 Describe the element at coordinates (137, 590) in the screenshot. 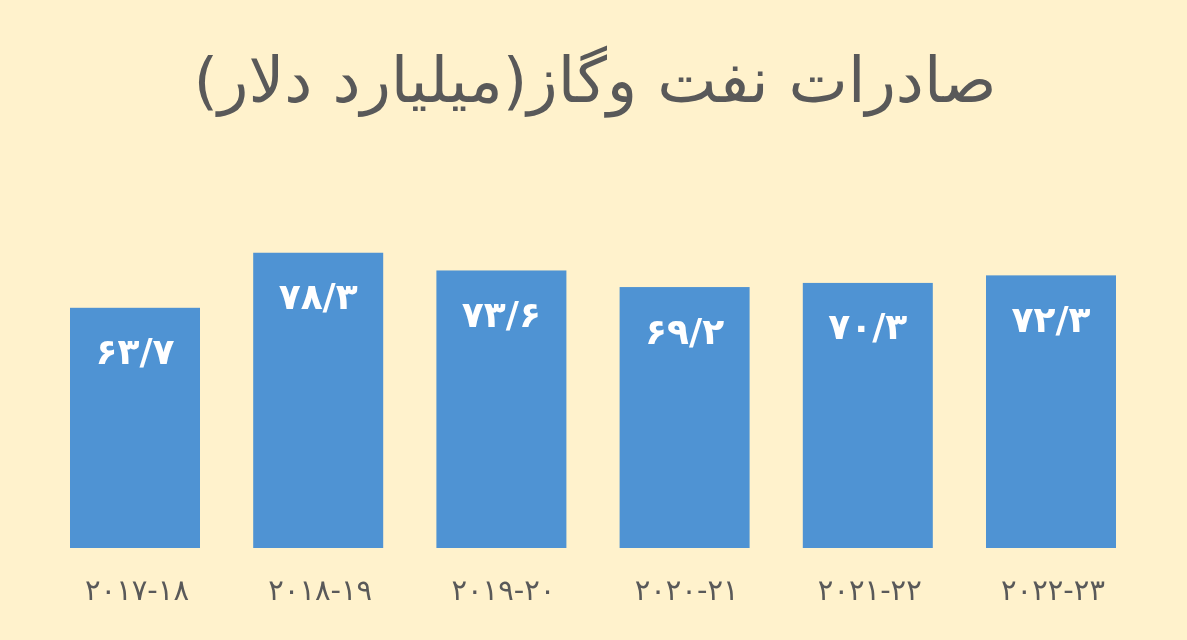

I see `x-tick-label: ۲۰۱۷-۱۸` at that location.